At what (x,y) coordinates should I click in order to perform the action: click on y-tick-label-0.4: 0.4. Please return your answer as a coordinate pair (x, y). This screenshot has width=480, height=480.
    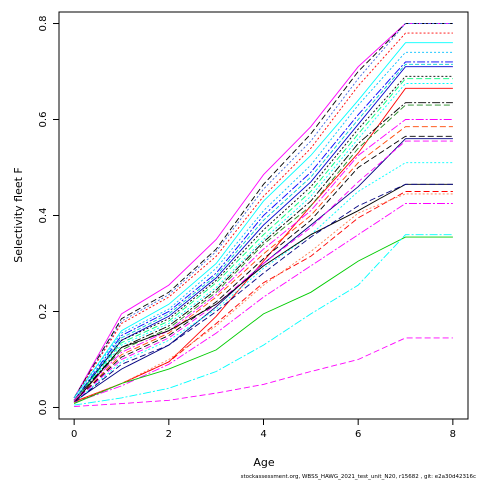
    Looking at the image, I should click on (43, 216).